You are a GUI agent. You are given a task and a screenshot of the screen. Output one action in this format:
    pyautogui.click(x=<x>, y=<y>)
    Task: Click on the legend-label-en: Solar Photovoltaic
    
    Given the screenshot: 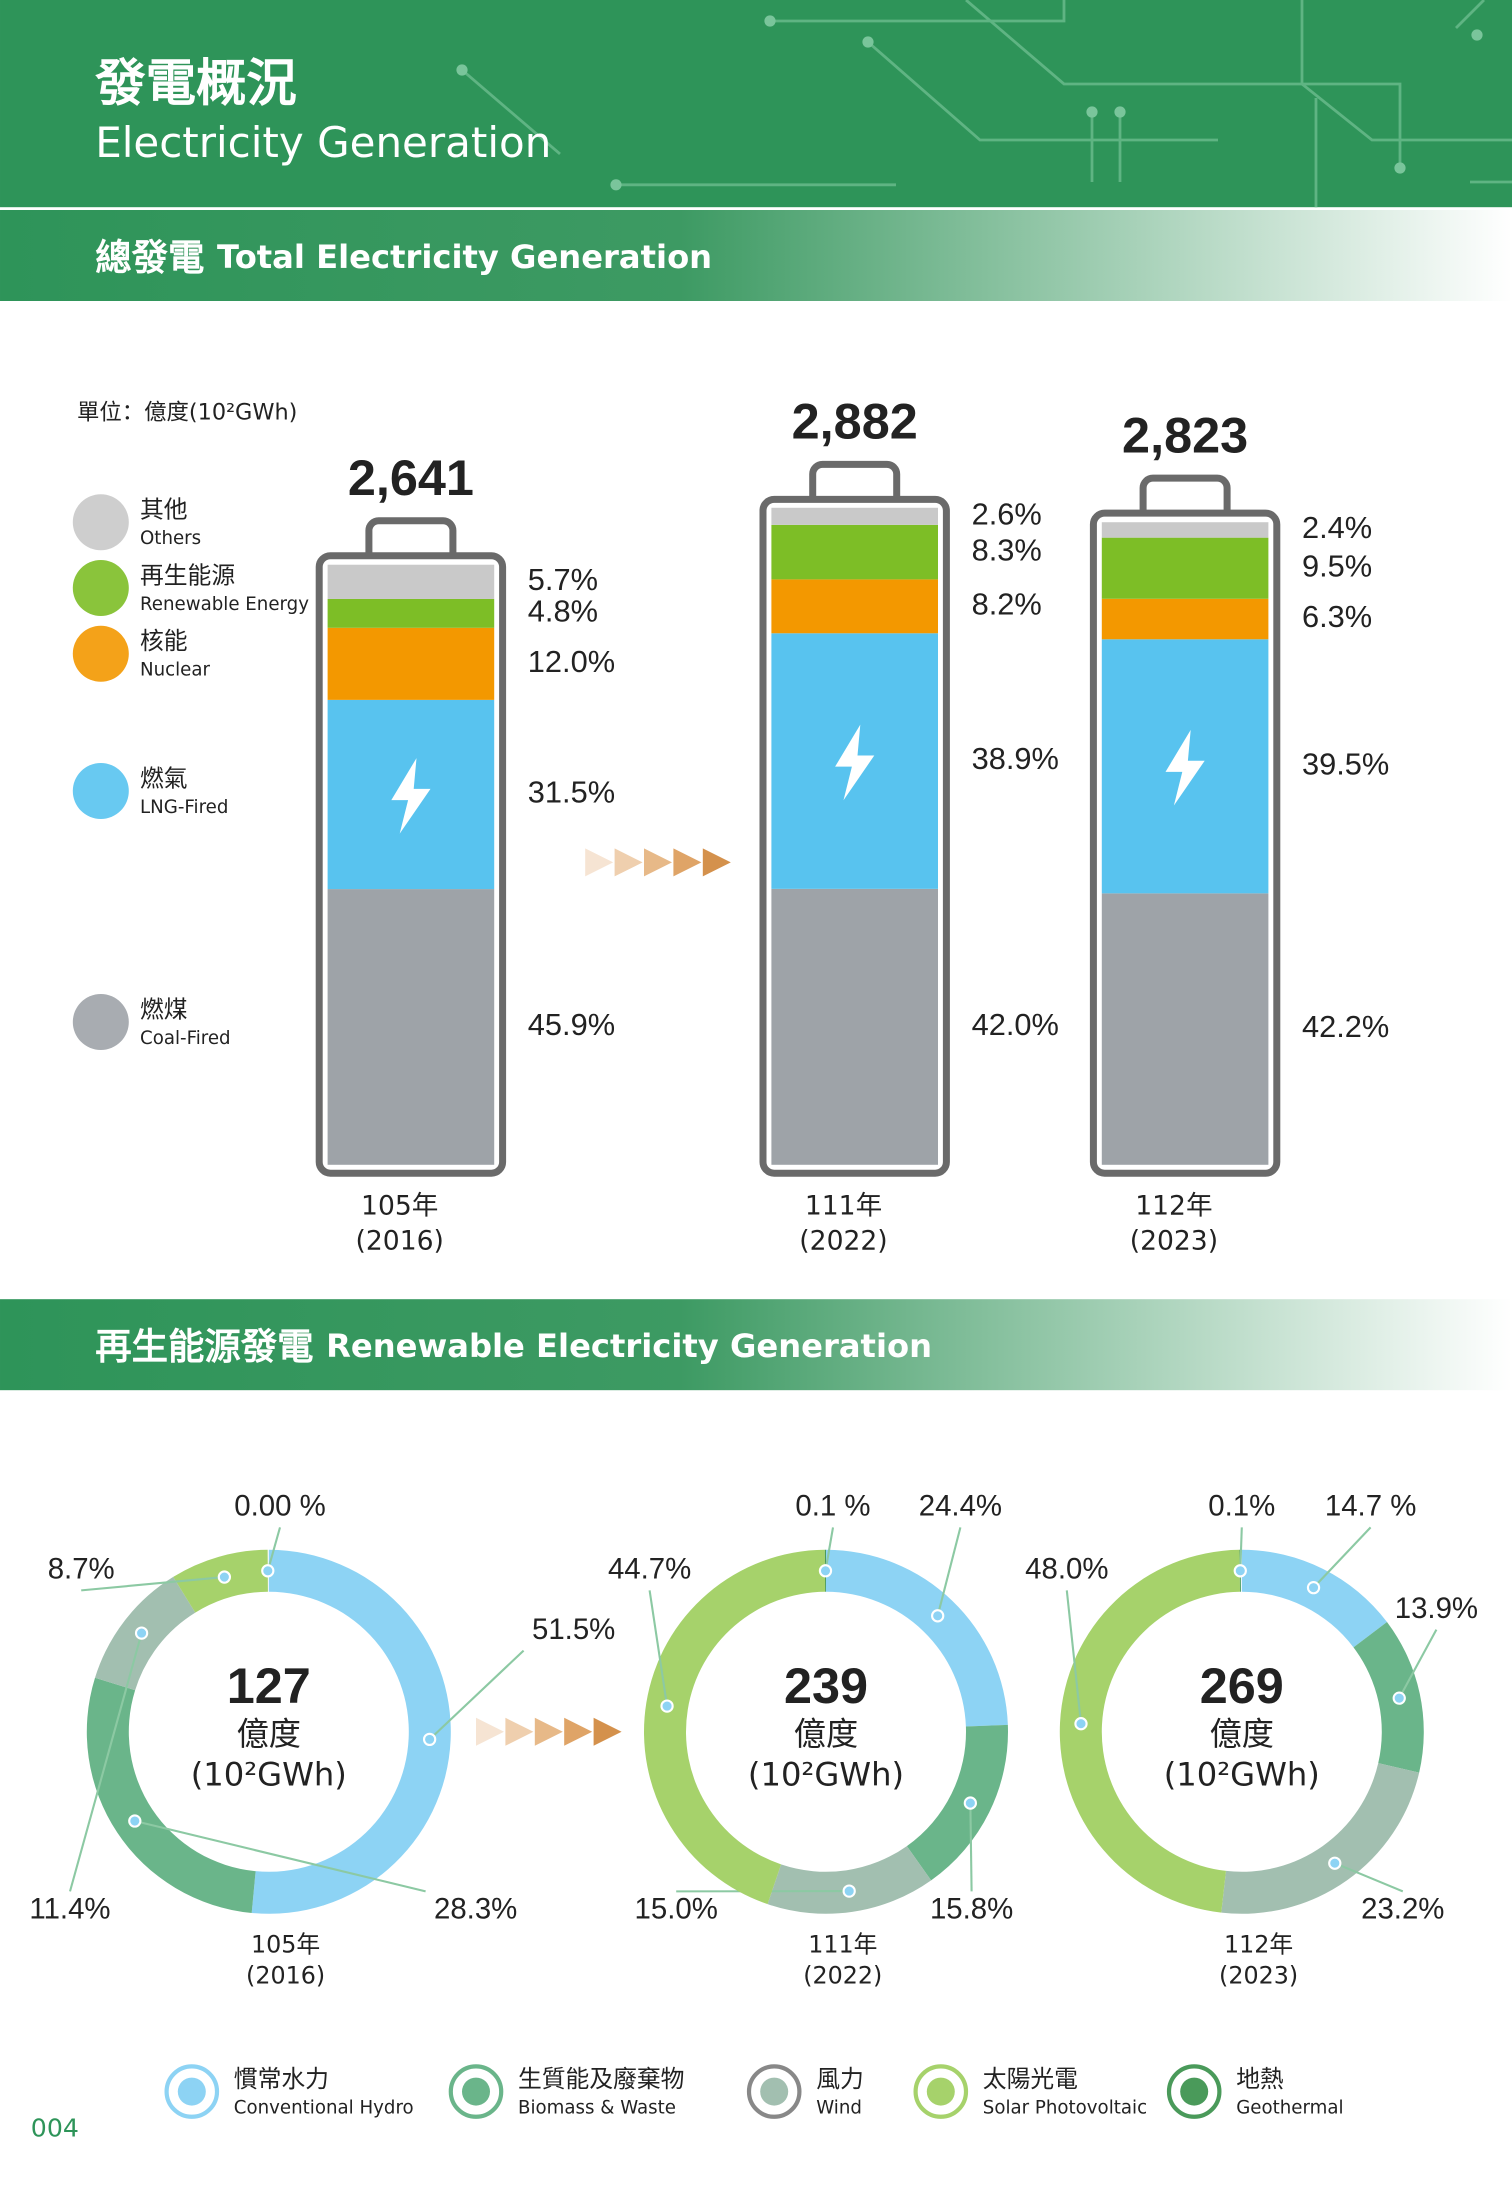 What is the action you would take?
    pyautogui.click(x=1065, y=2107)
    